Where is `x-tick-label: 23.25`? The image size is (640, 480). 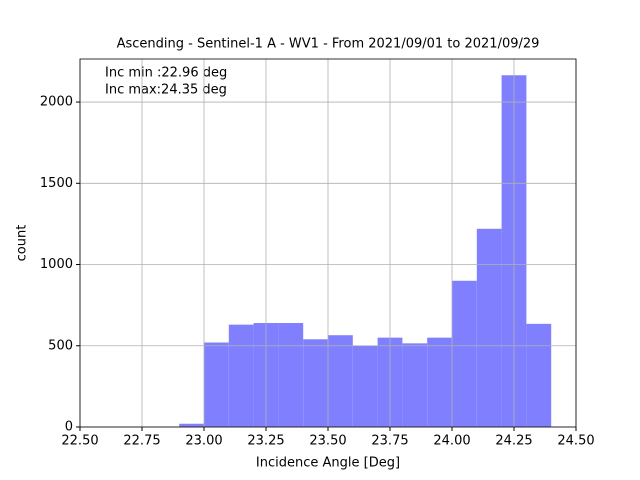
x-tick-label: 23.25 is located at coordinates (265, 441).